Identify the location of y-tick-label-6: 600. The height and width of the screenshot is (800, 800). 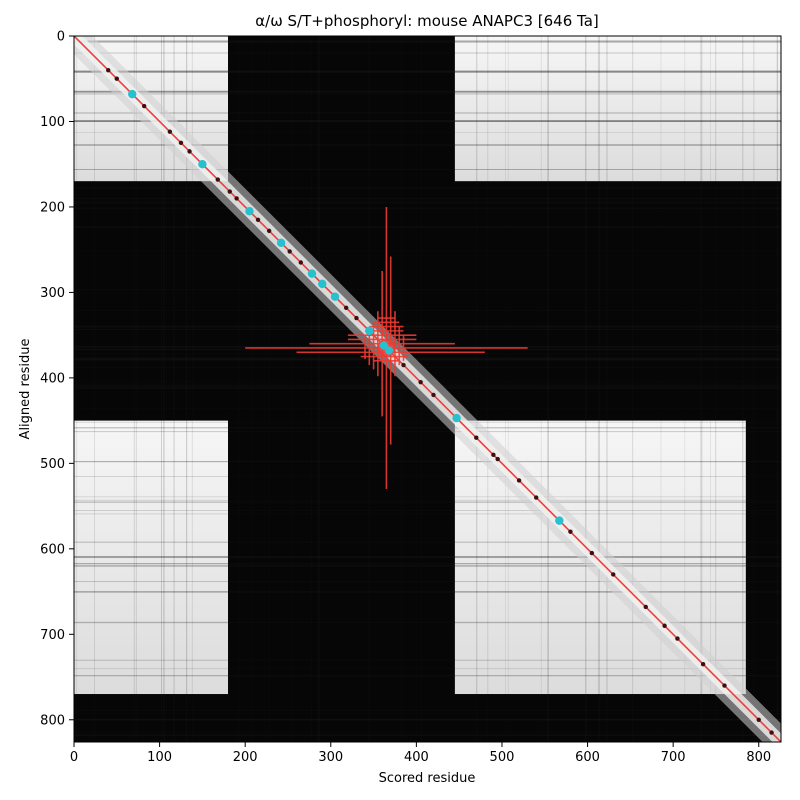
(52, 549).